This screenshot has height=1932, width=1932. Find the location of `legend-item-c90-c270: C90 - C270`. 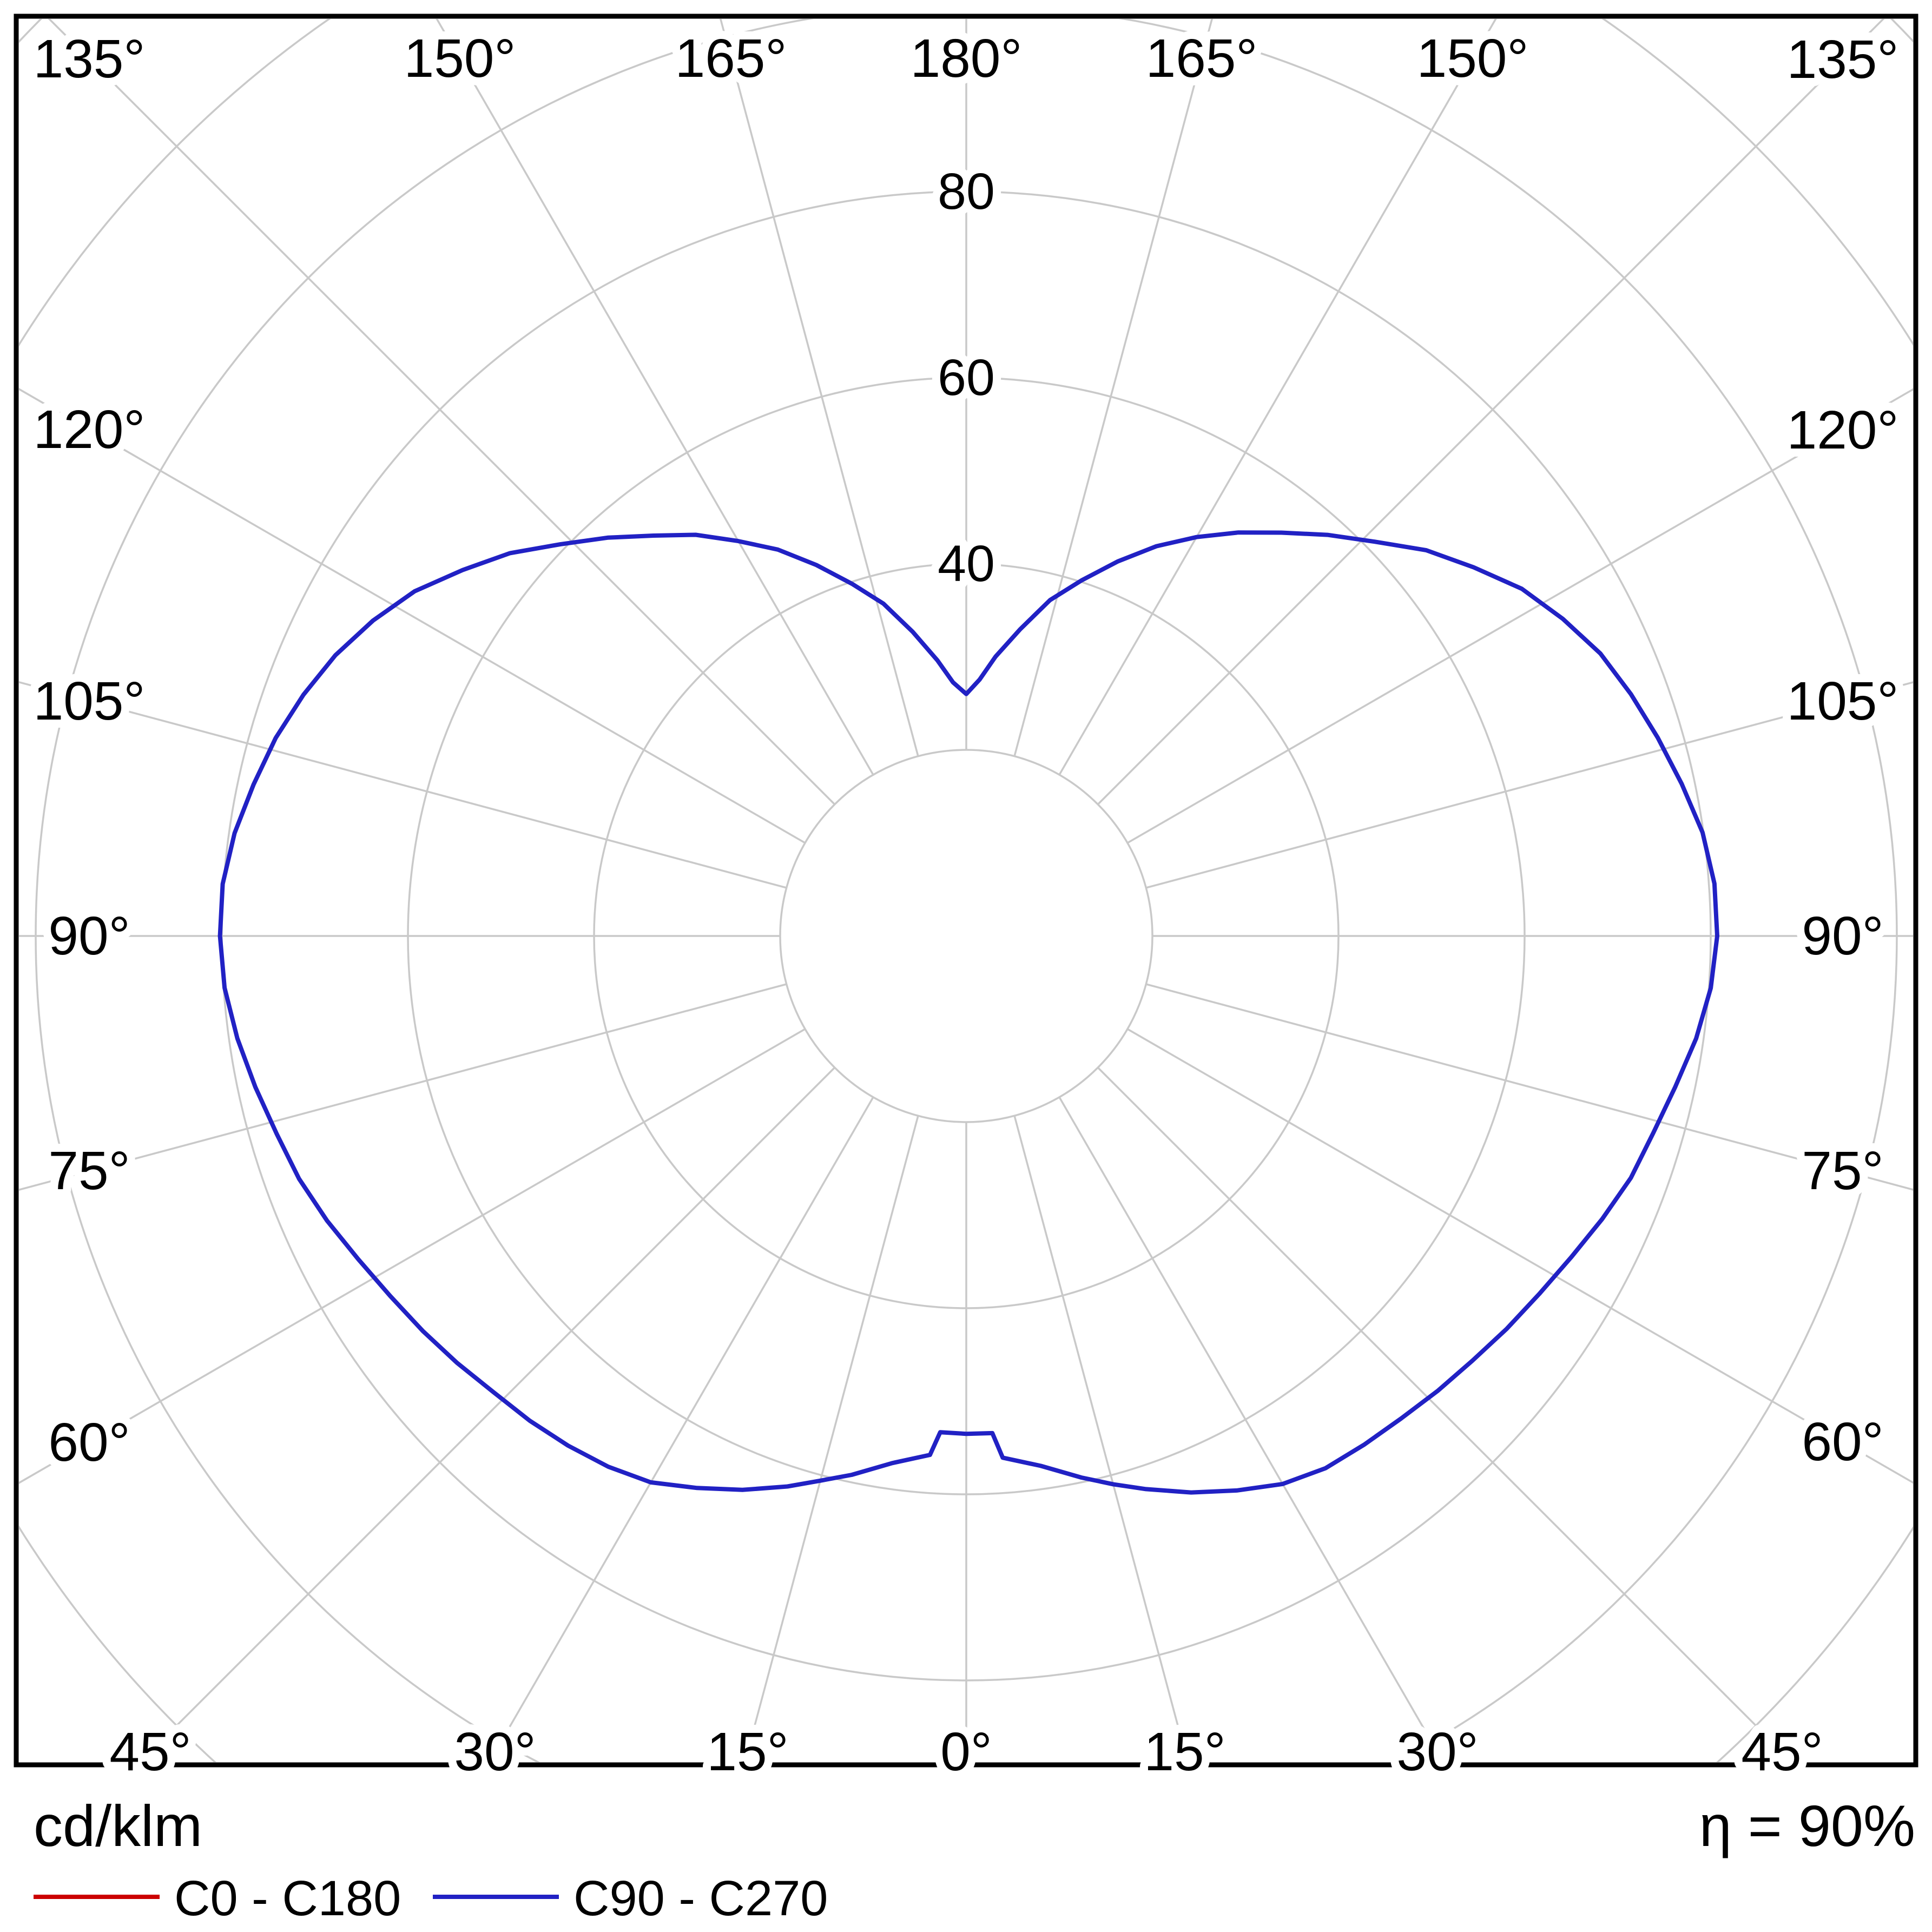

legend-item-c90-c270: C90 - C270 is located at coordinates (630, 1899).